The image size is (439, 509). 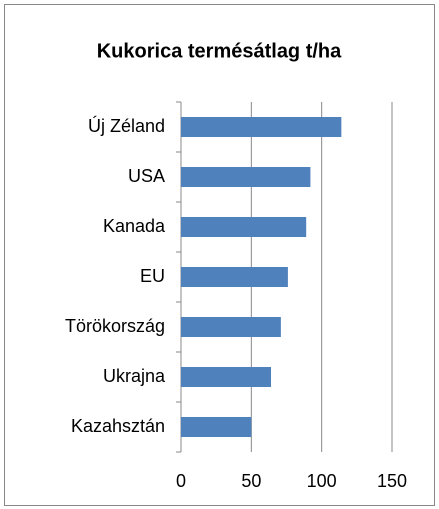 I want to click on y-tick-label: Kanada, so click(x=134, y=226).